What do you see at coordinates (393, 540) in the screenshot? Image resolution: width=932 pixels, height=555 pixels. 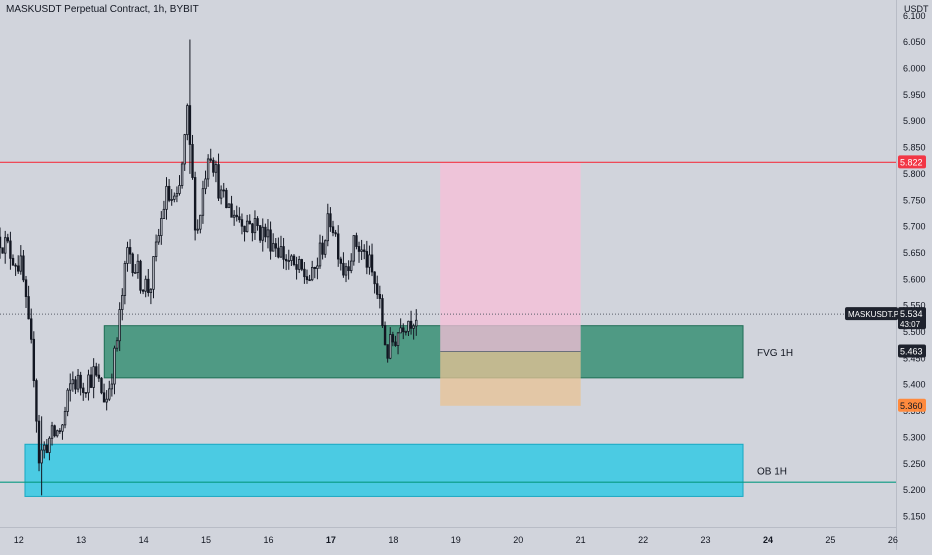 I see `time-tick-label: 18` at bounding box center [393, 540].